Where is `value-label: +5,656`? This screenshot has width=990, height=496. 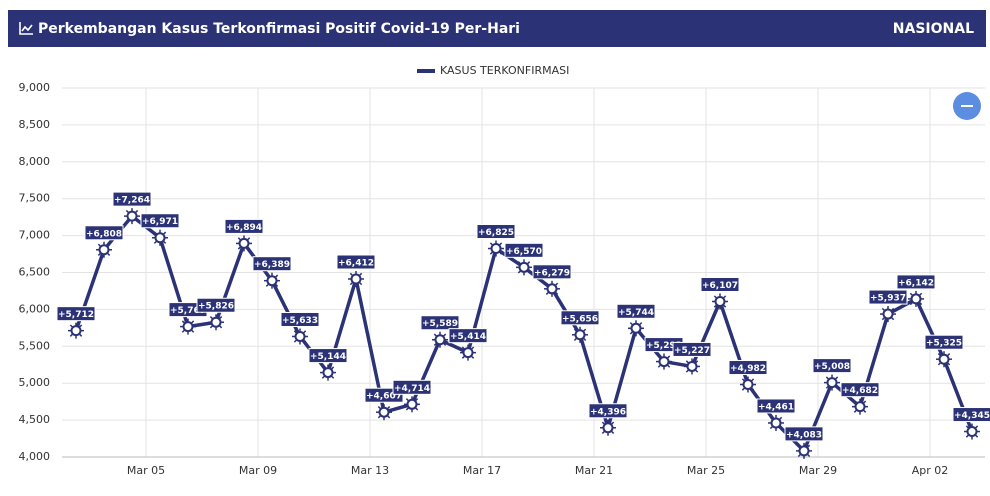 value-label: +5,656 is located at coordinates (580, 319).